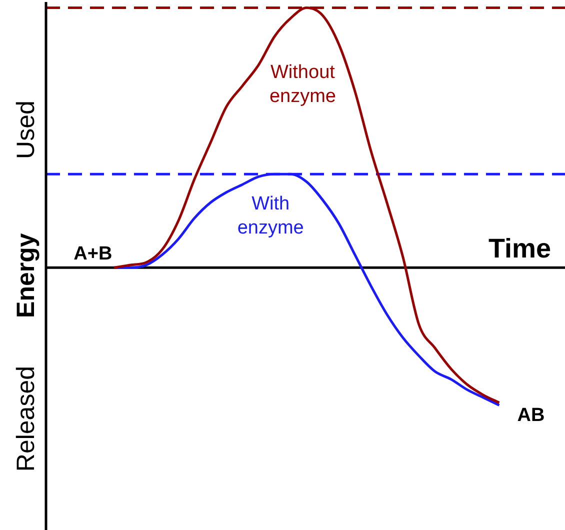  I want to click on series-label: Without enzyme, so click(302, 85).